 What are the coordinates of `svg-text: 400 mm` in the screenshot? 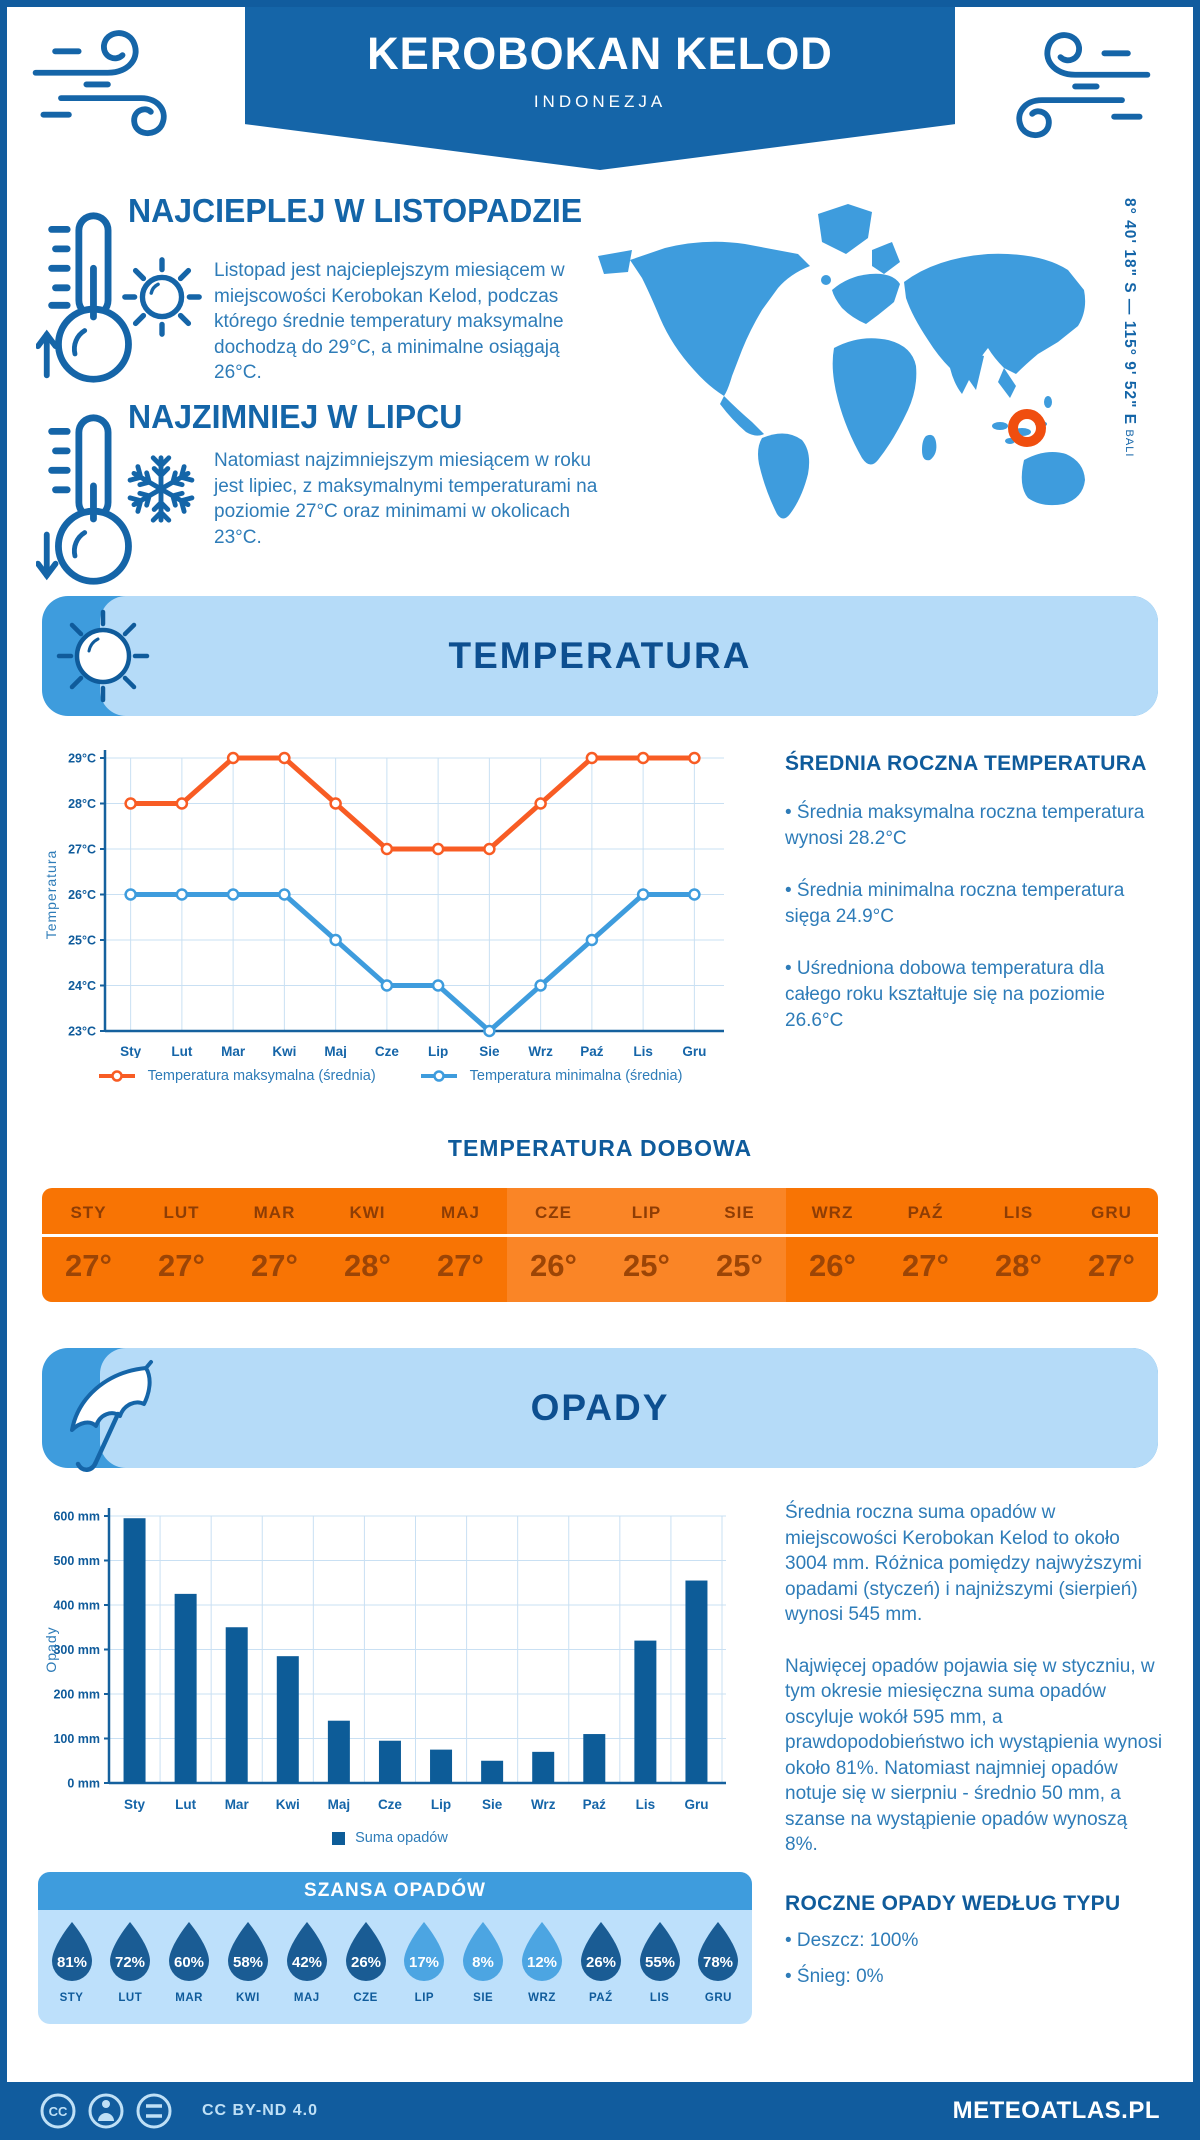 It's located at (76, 1606).